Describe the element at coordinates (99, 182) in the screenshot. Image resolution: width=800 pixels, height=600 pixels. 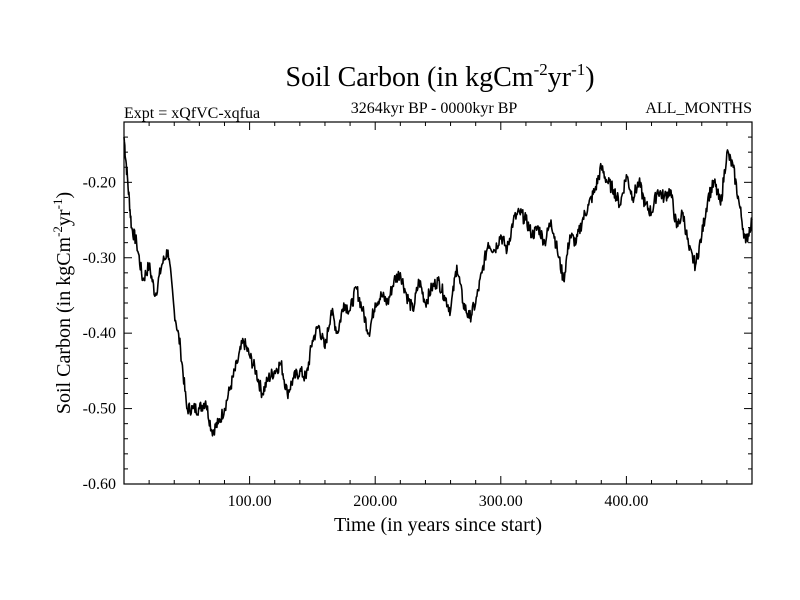
I see `y-tick-label: -0.20` at that location.